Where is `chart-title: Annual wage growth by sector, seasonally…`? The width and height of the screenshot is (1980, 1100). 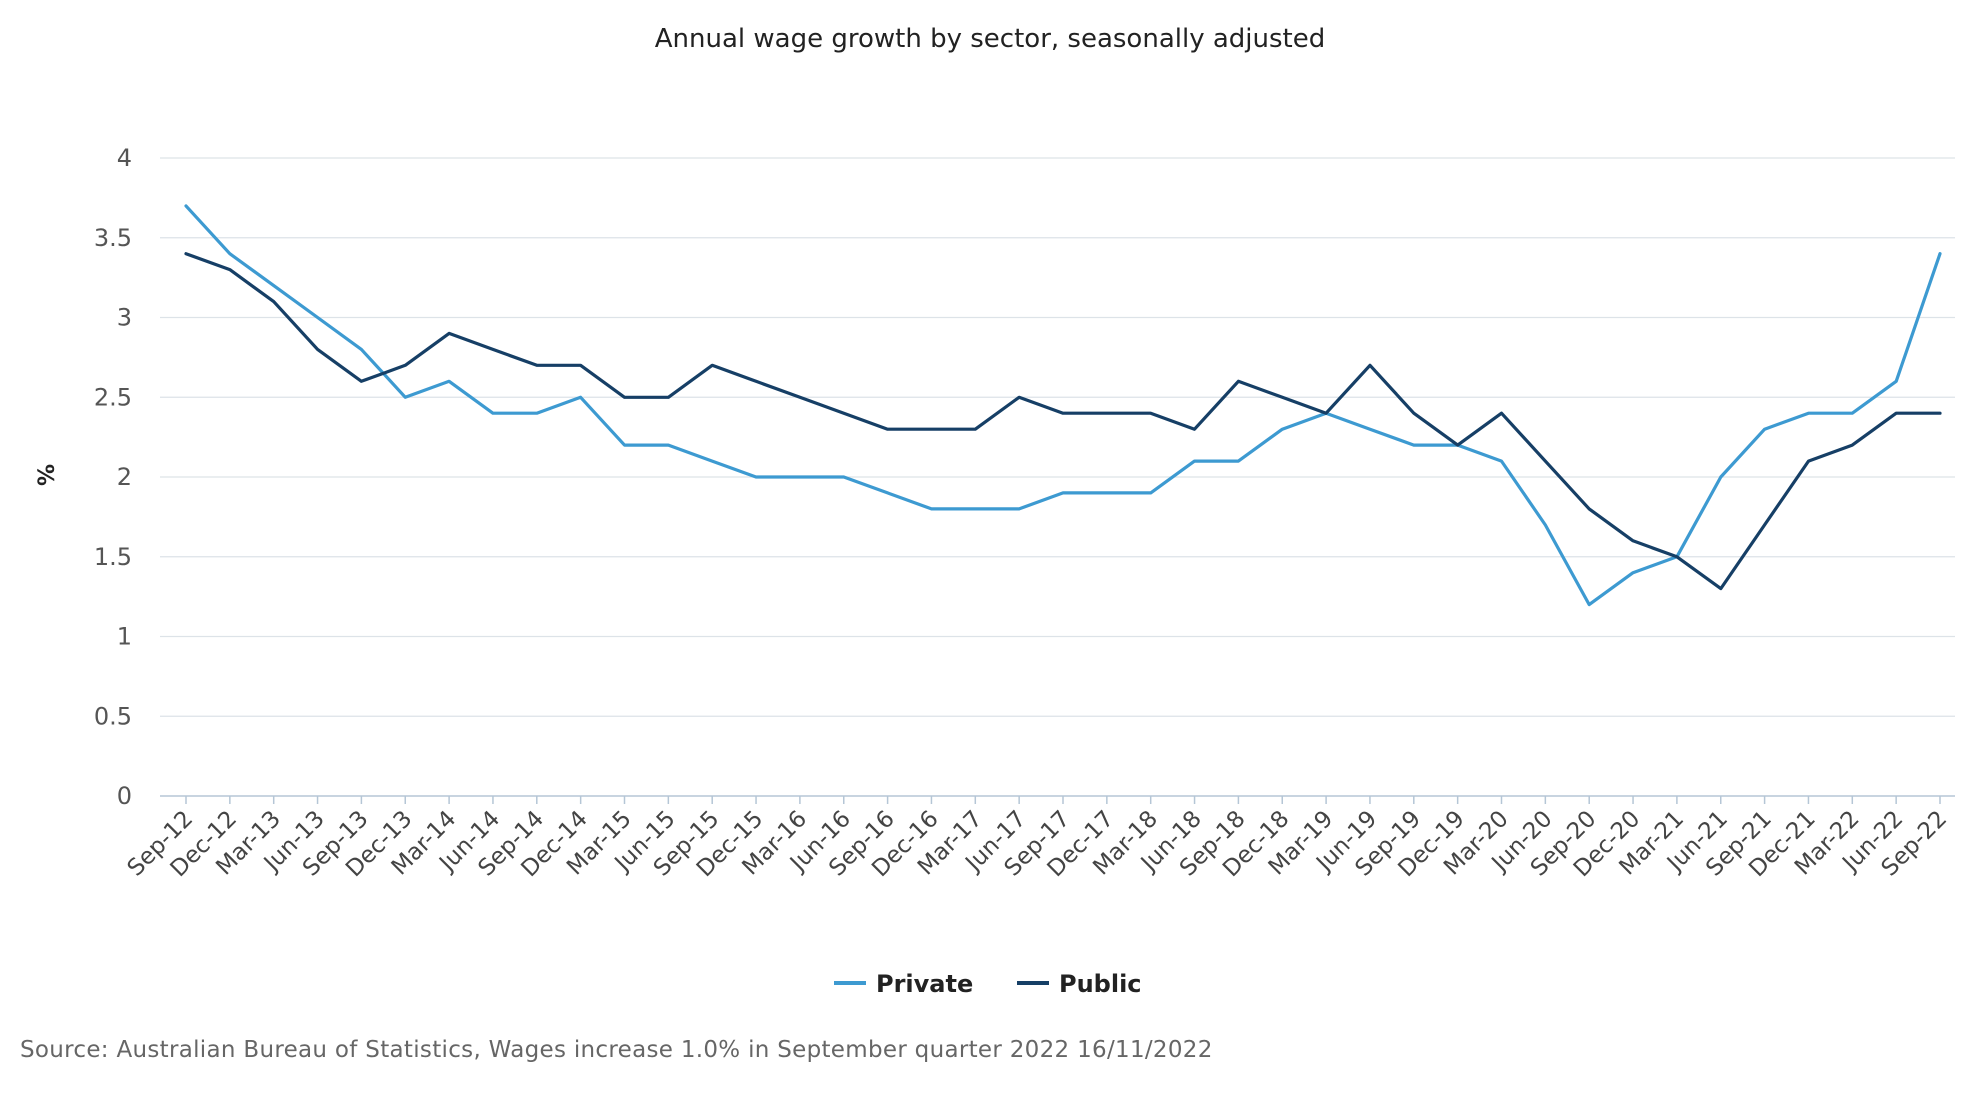
chart-title: Annual wage growth by sector, seasonally… is located at coordinates (990, 39).